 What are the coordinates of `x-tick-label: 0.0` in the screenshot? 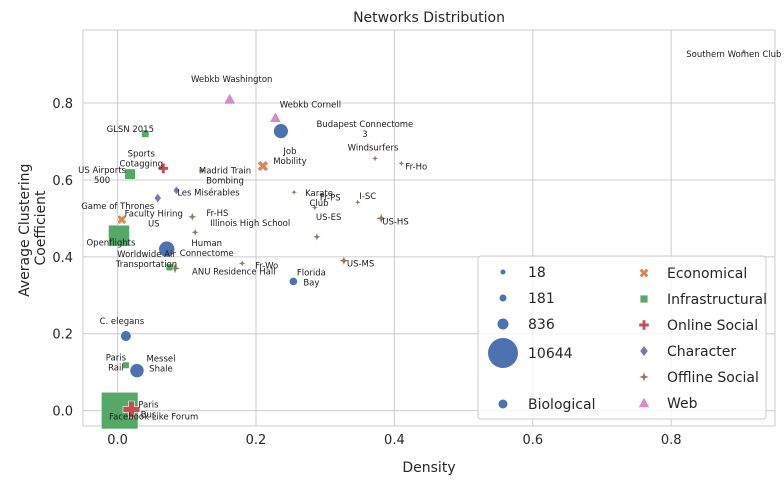 It's located at (117, 440).